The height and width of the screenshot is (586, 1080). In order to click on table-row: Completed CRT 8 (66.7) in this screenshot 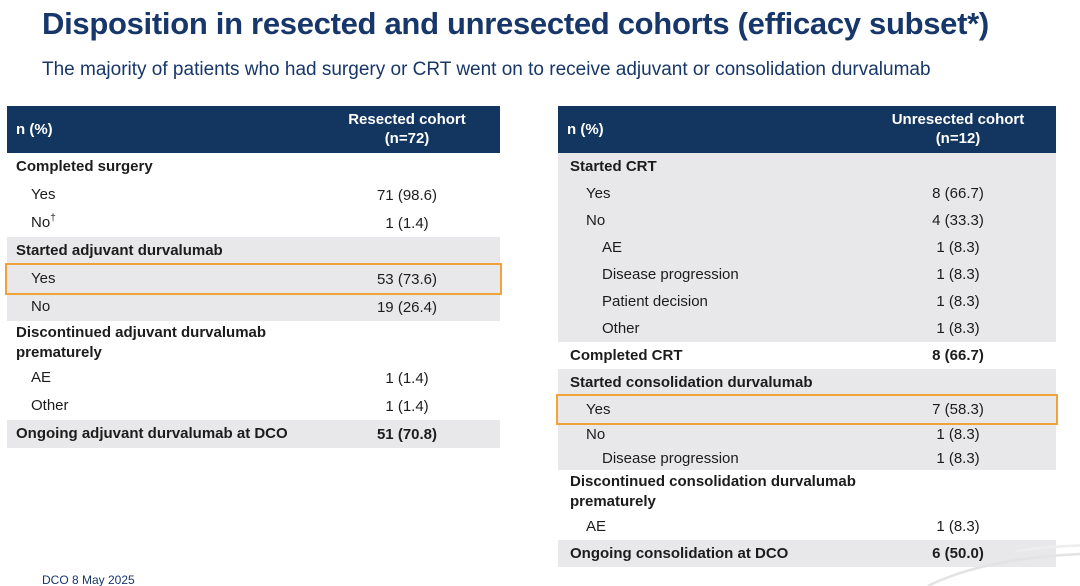, I will do `click(807, 355)`.